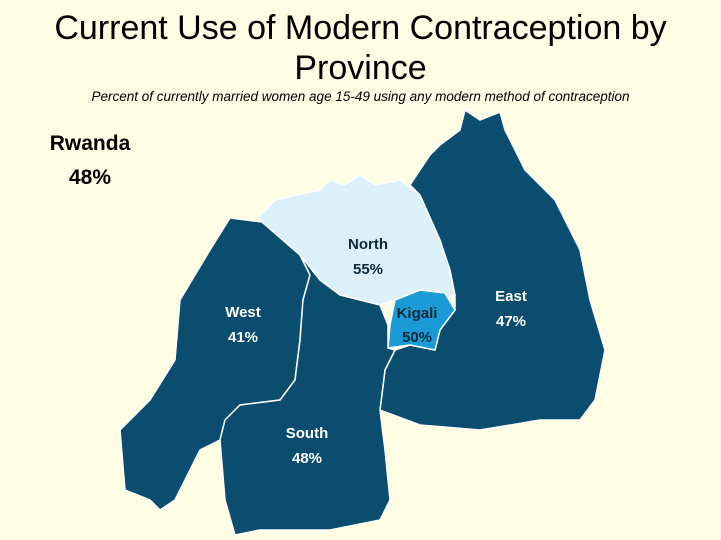 The image size is (721, 540). What do you see at coordinates (307, 395) in the screenshot?
I see `region-south` at bounding box center [307, 395].